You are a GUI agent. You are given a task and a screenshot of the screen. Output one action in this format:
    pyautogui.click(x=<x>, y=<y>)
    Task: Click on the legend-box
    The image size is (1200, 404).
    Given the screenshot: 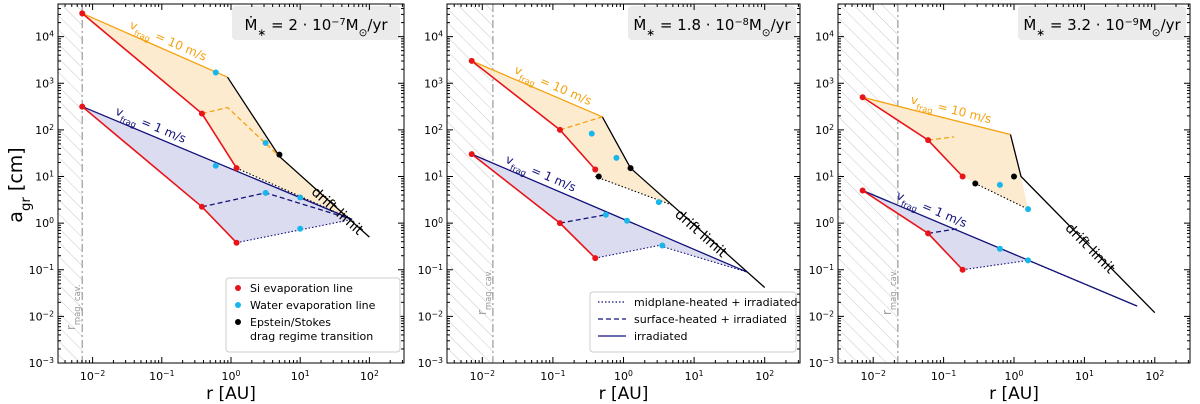 What is the action you would take?
    pyautogui.click(x=313, y=315)
    